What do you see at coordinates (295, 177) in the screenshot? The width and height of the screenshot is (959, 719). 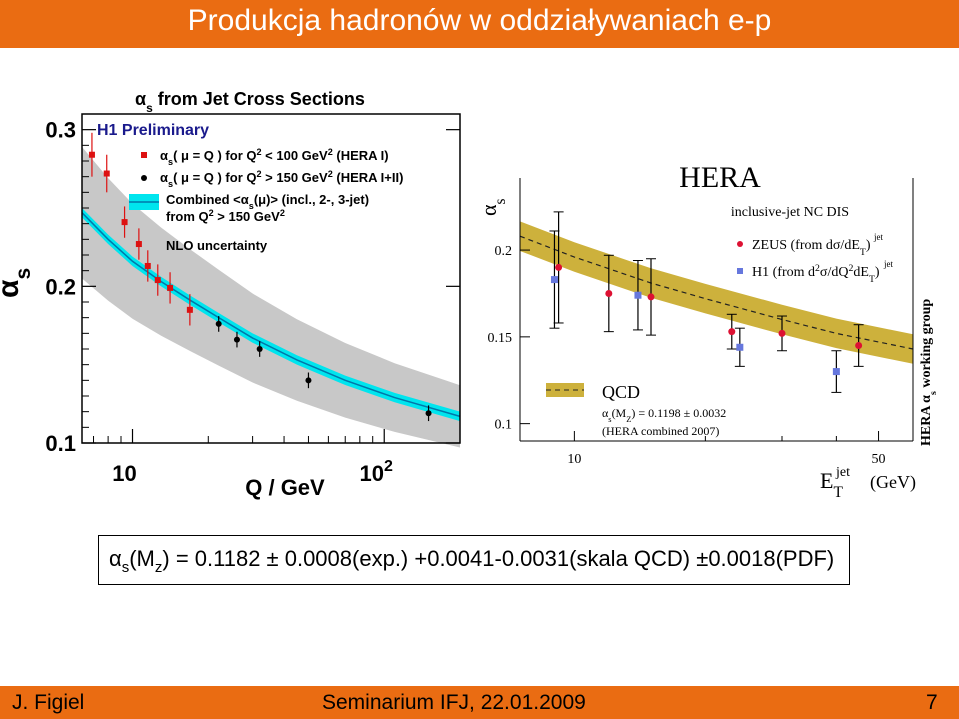 I see `legend-text-hera2-part: > 150 GeV` at bounding box center [295, 177].